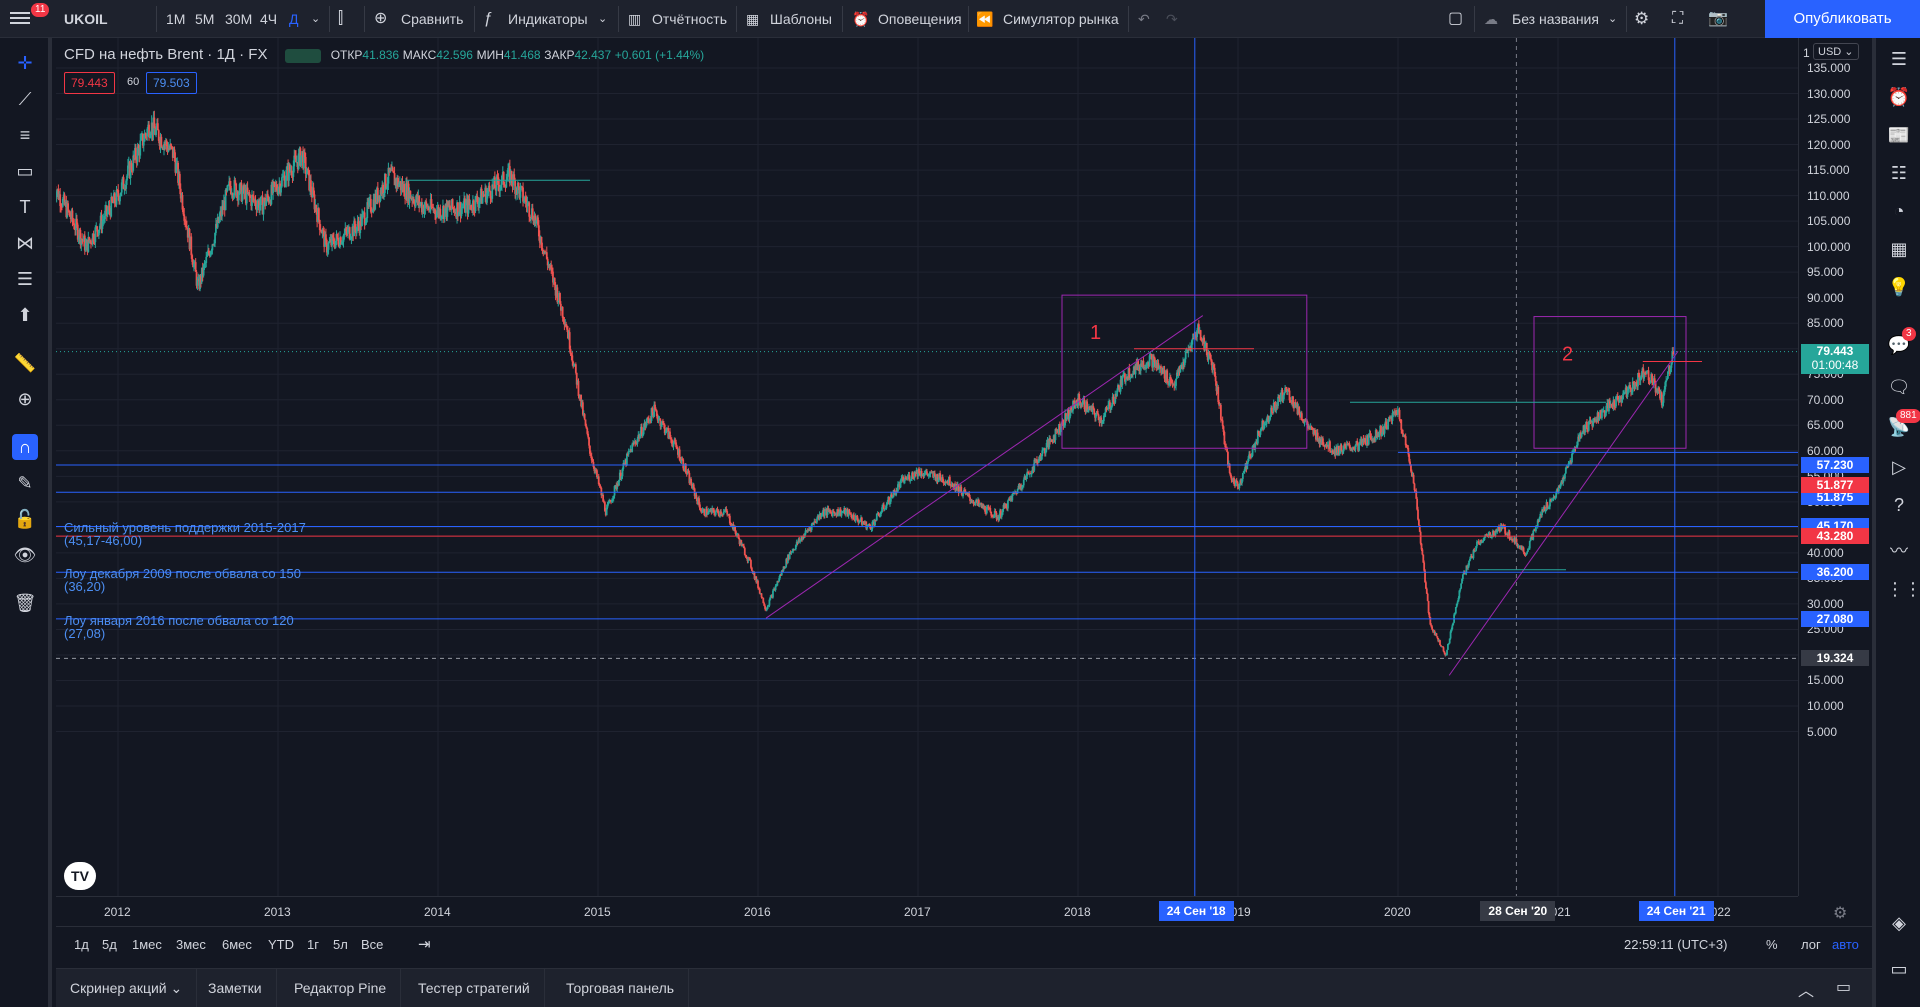 This screenshot has width=1920, height=1007. Describe the element at coordinates (1836, 51) in the screenshot. I see `currency-select: USD ⌄` at that location.